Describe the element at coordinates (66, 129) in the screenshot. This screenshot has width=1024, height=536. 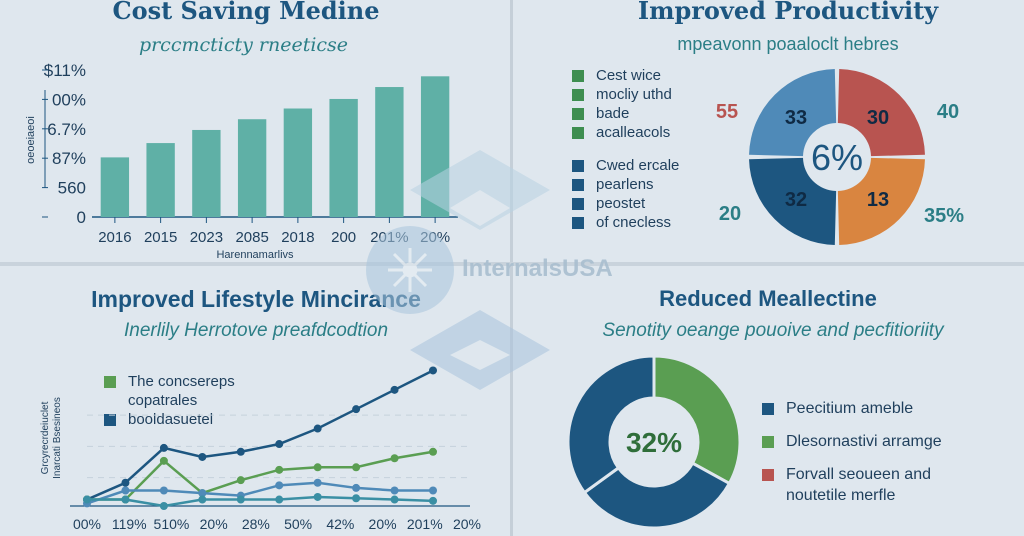
I see `bar-y-tick-label: 6.7%` at that location.